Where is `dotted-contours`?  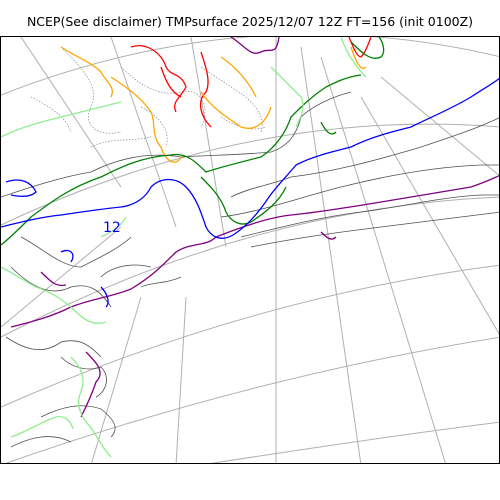 dotted-contours is located at coordinates (148, 97).